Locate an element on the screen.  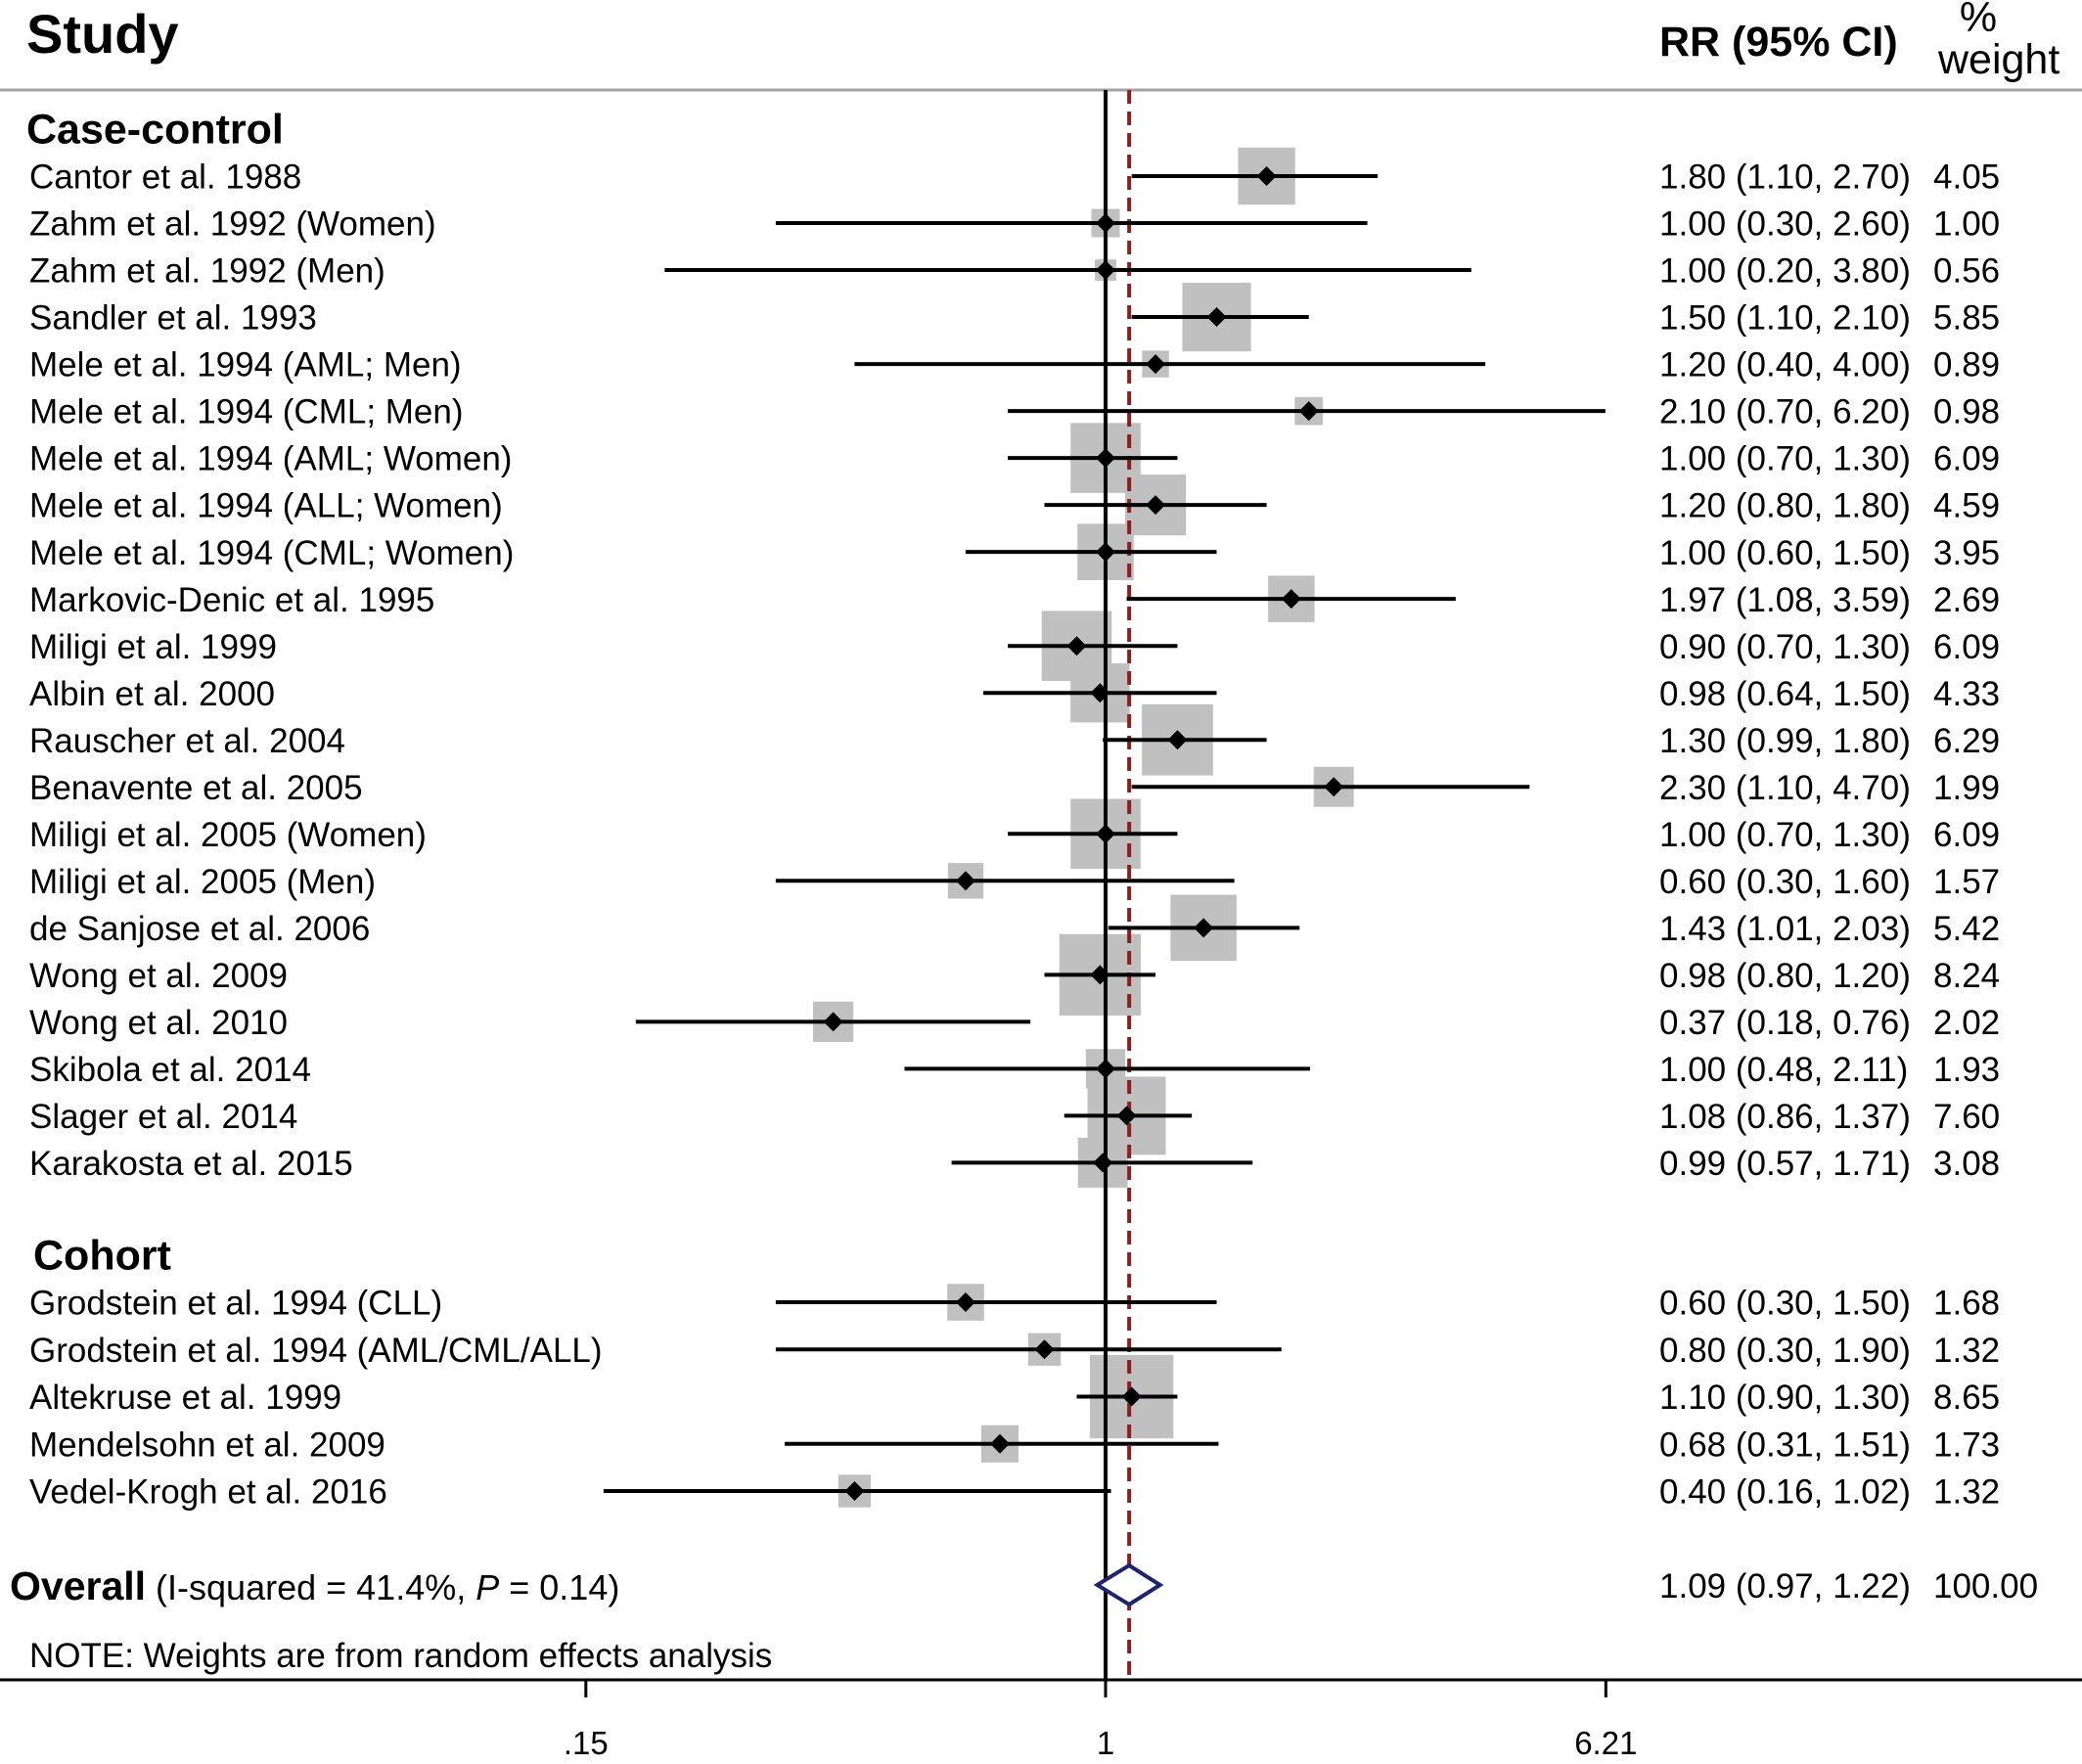
overall-row-label: Overall (I-squared = 41.4%, P = 0.14) is located at coordinates (314, 1586).